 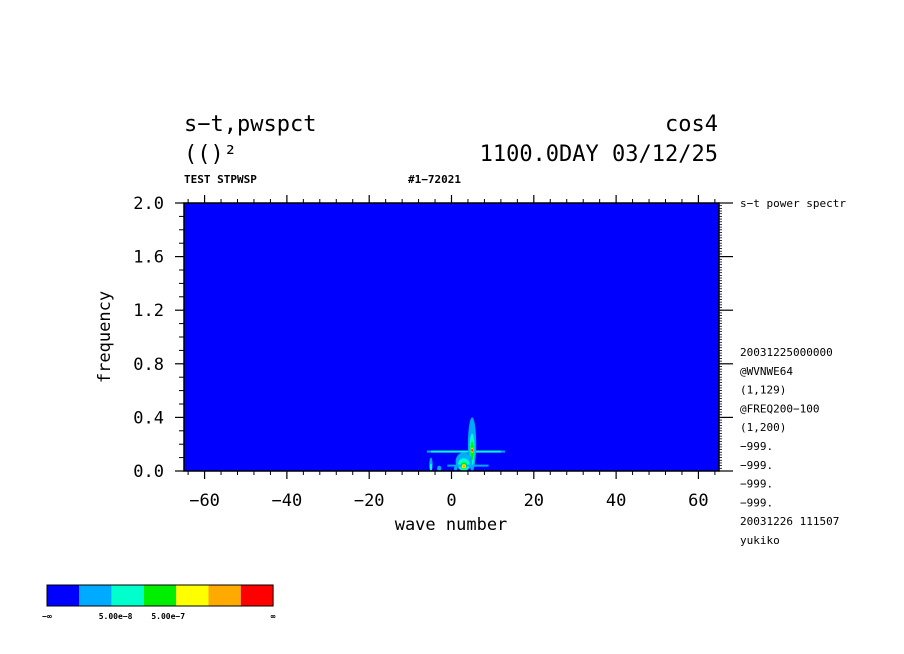 I want to click on side-info-line: @WVNWE64, so click(x=766, y=371).